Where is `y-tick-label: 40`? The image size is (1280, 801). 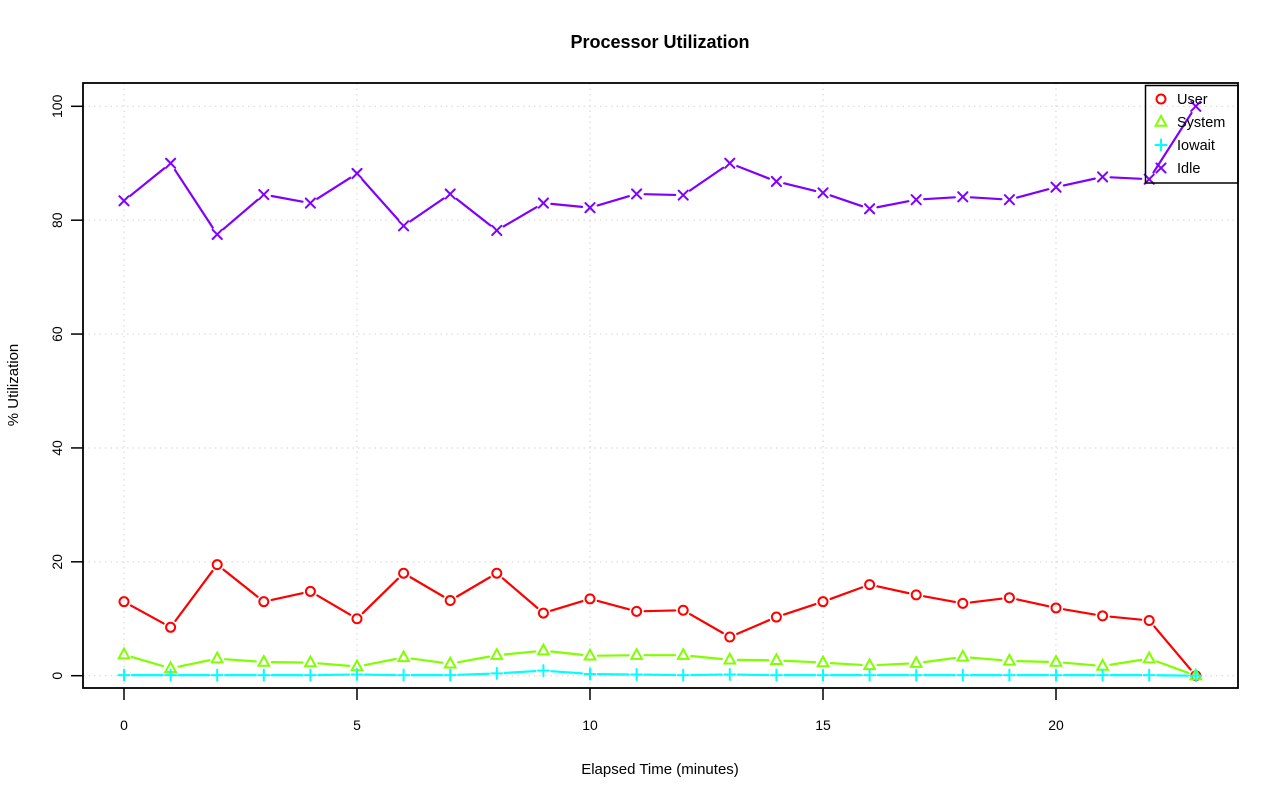 y-tick-label: 40 is located at coordinates (57, 448).